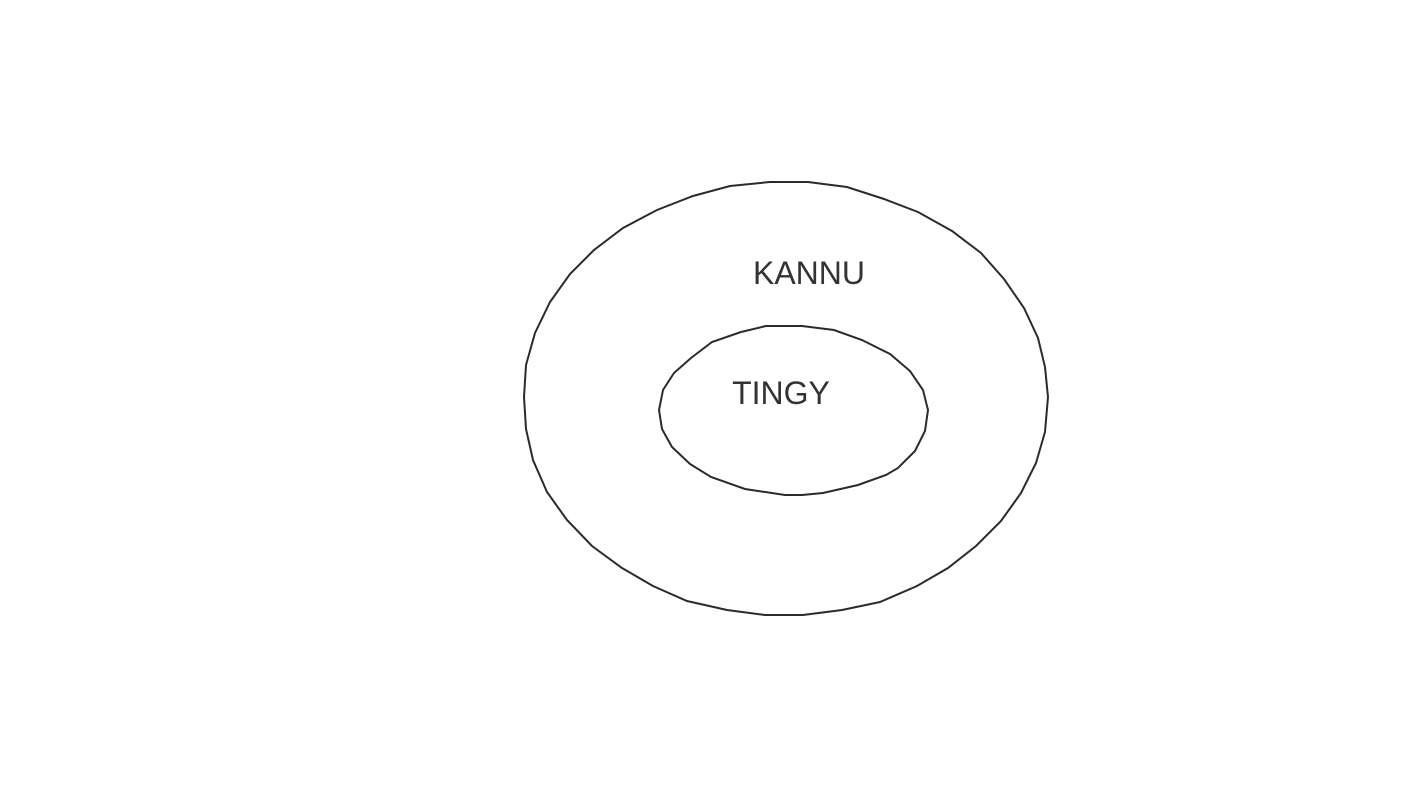 This screenshot has width=1422, height=800. Describe the element at coordinates (809, 273) in the screenshot. I see `outer-label: KANNU` at that location.